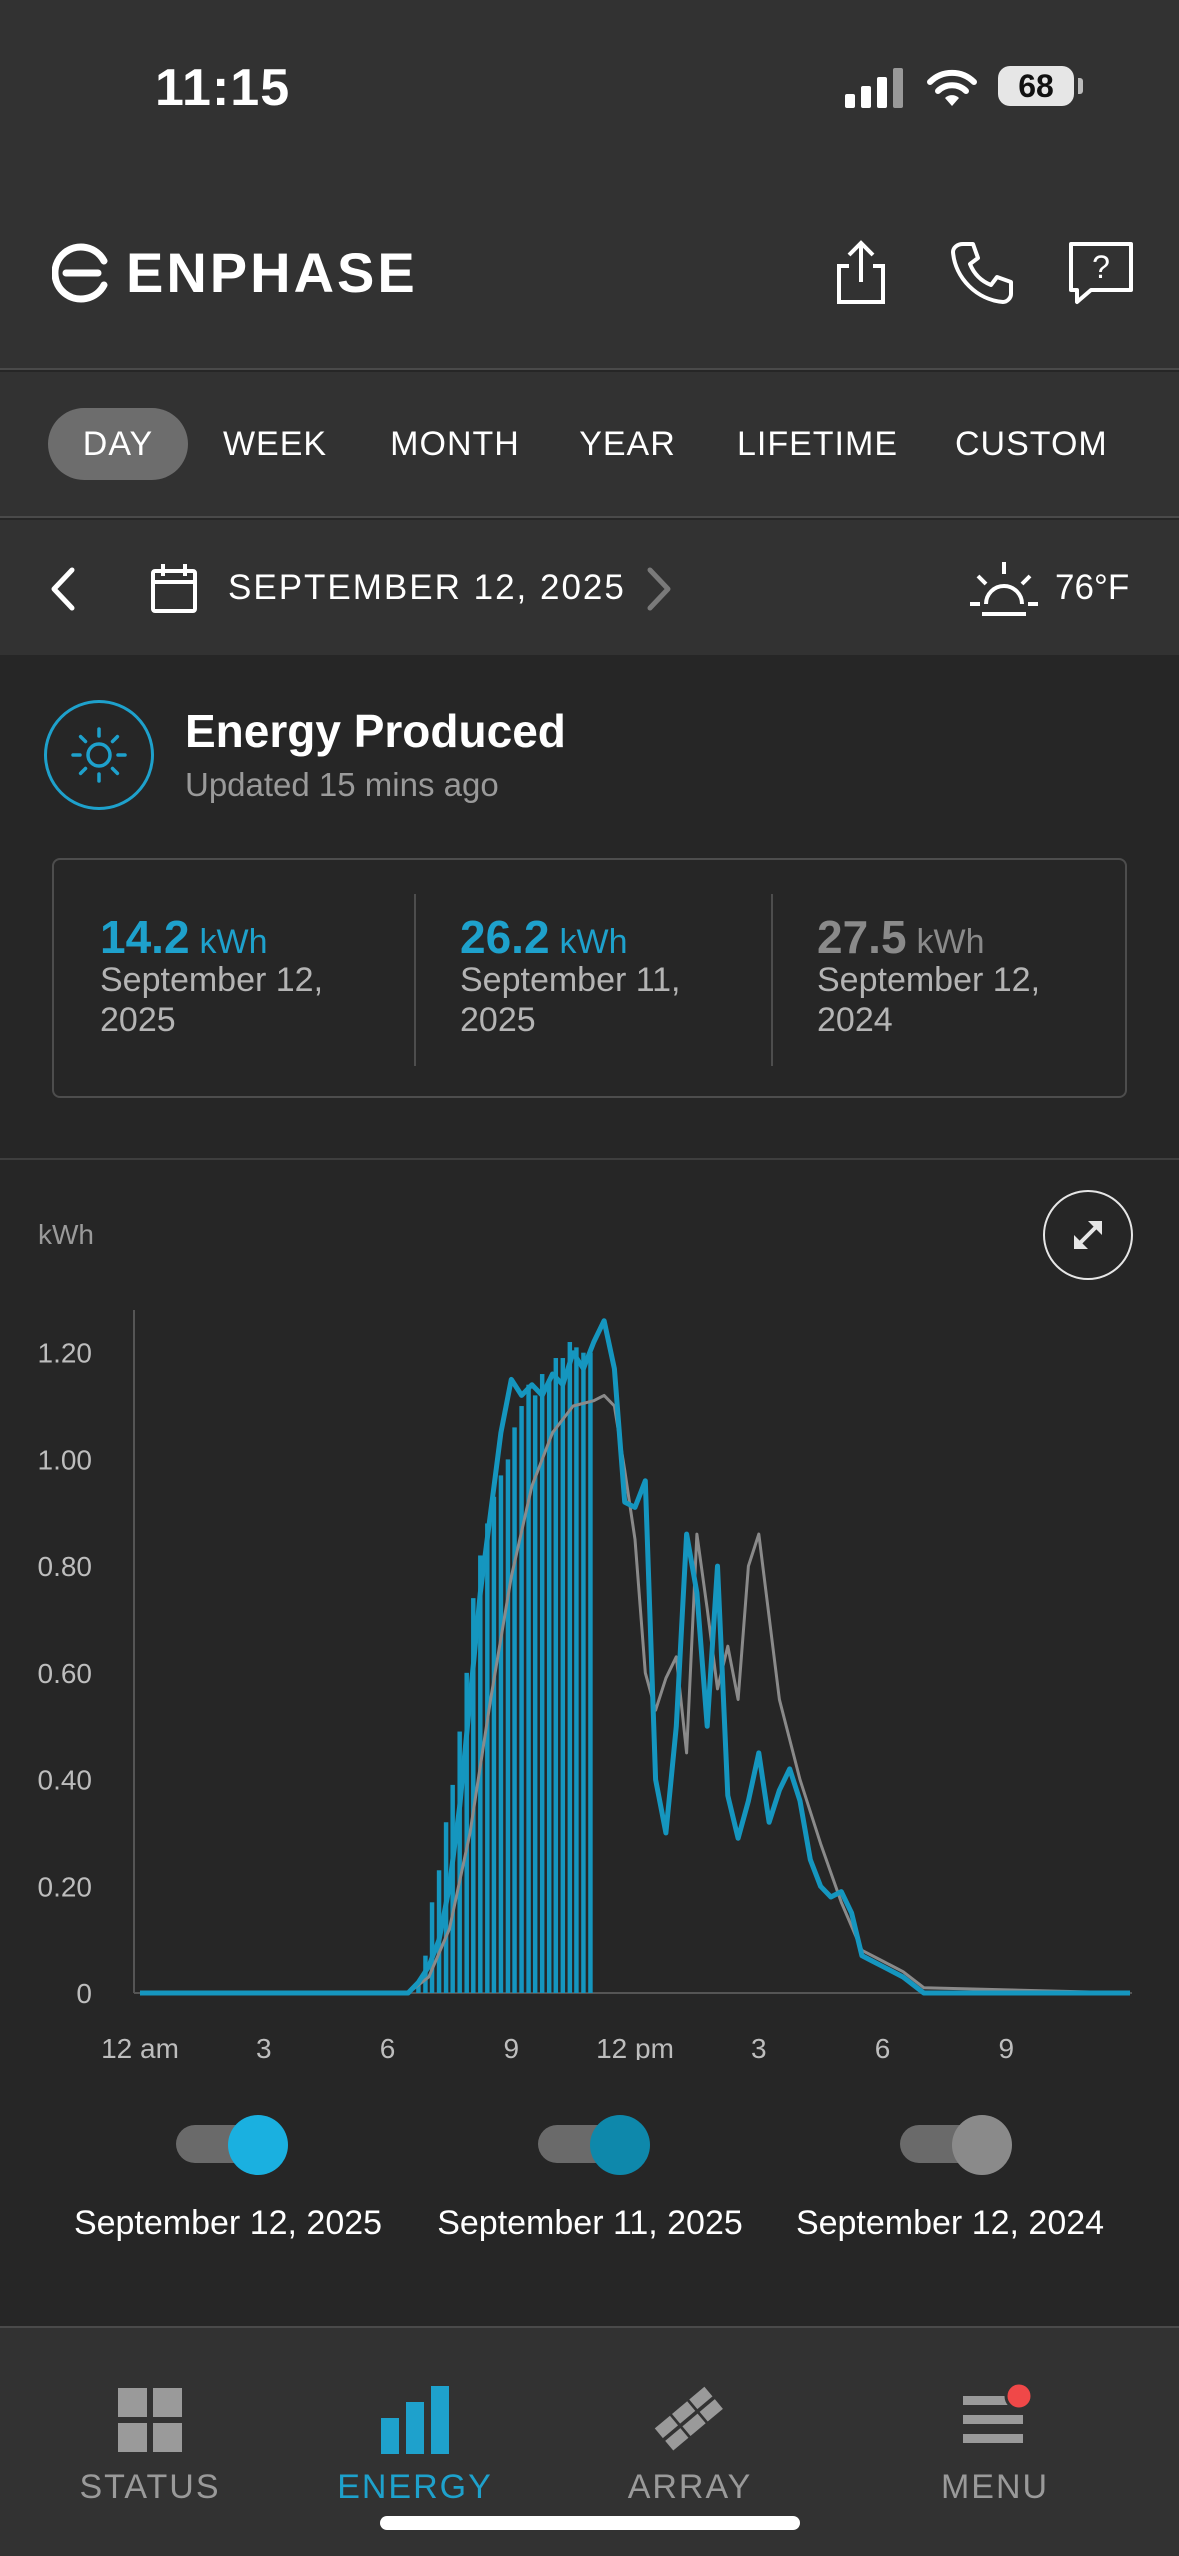  What do you see at coordinates (817, 444) in the screenshot?
I see `tab-lifetime: LIFETIME` at bounding box center [817, 444].